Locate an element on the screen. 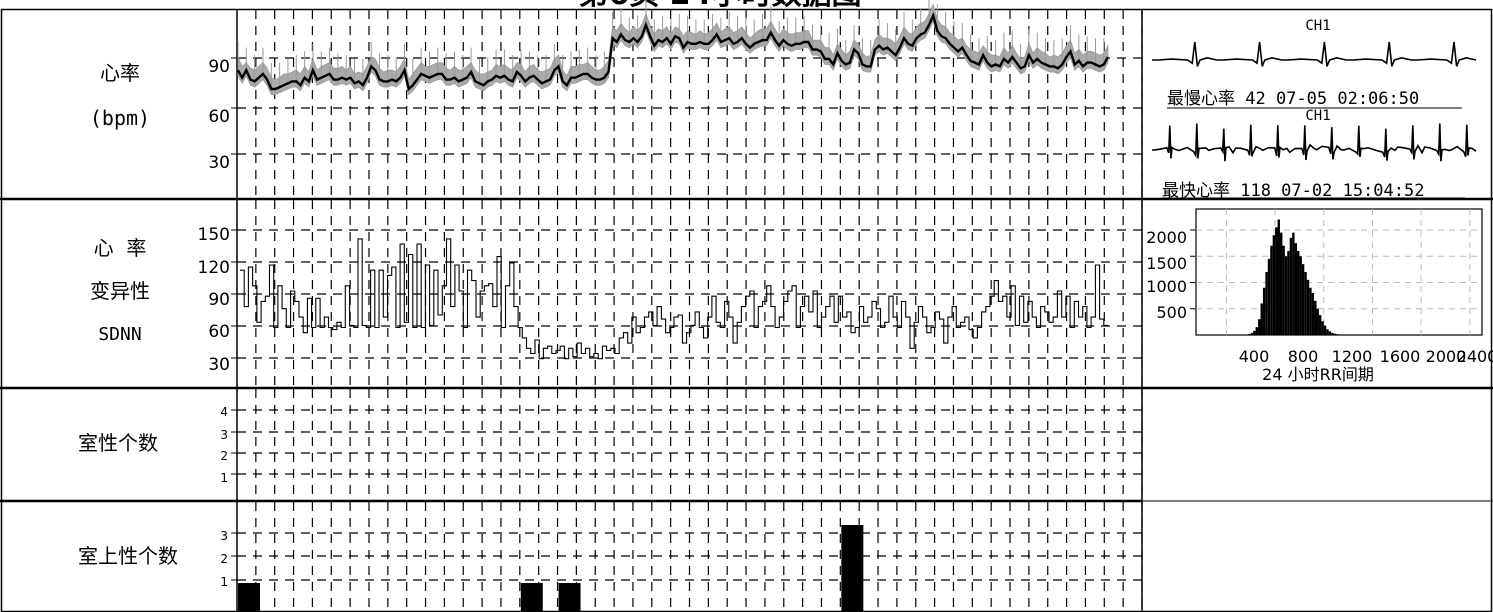  ecg-fast-channel: CH1 is located at coordinates (1317, 116).